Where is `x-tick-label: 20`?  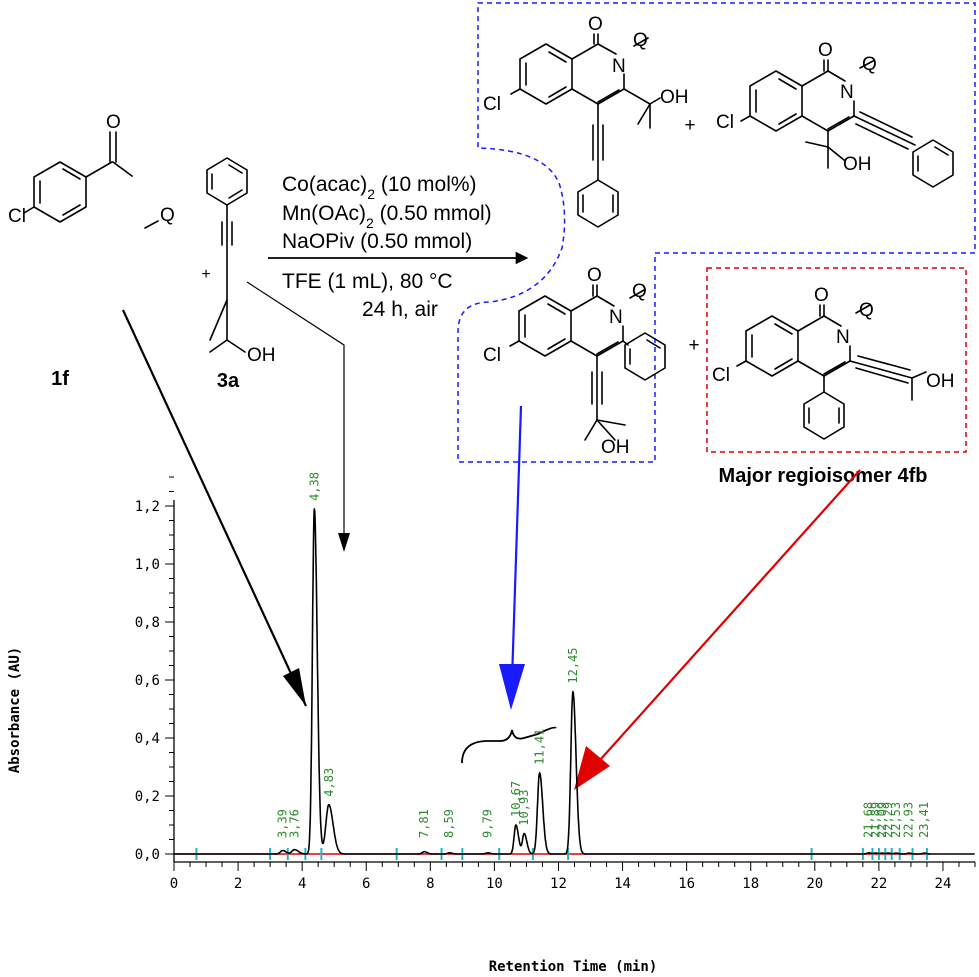 x-tick-label: 20 is located at coordinates (814, 884).